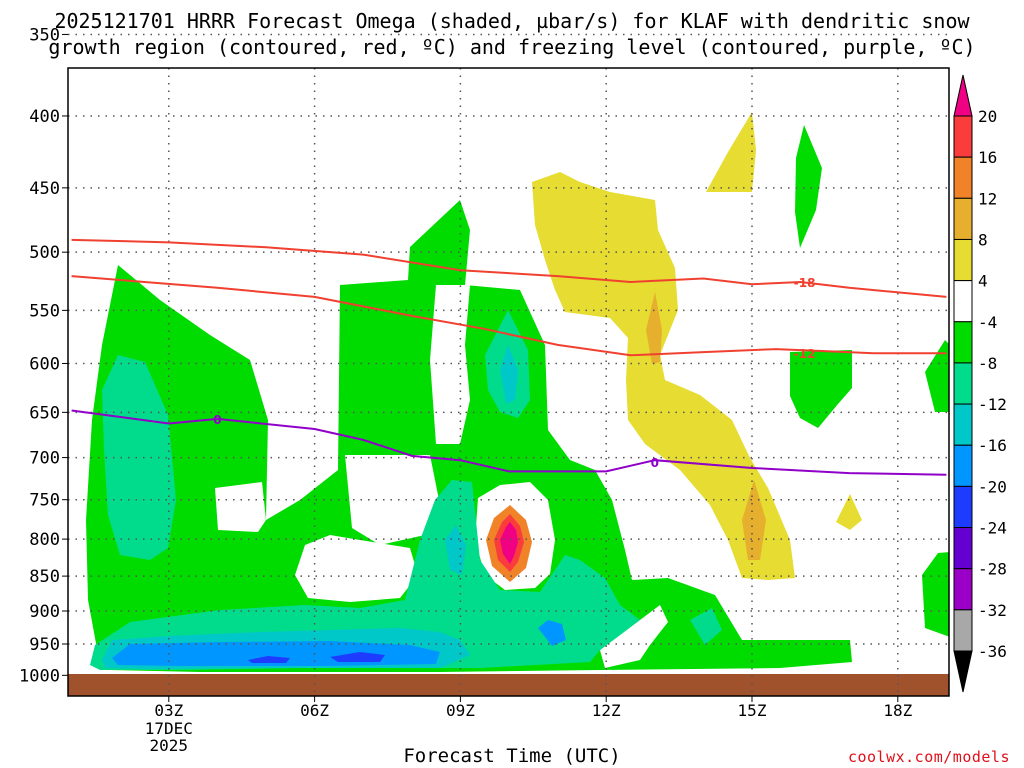 The image size is (1024, 768). I want to click on y-tick-label: 1000, so click(39, 676).